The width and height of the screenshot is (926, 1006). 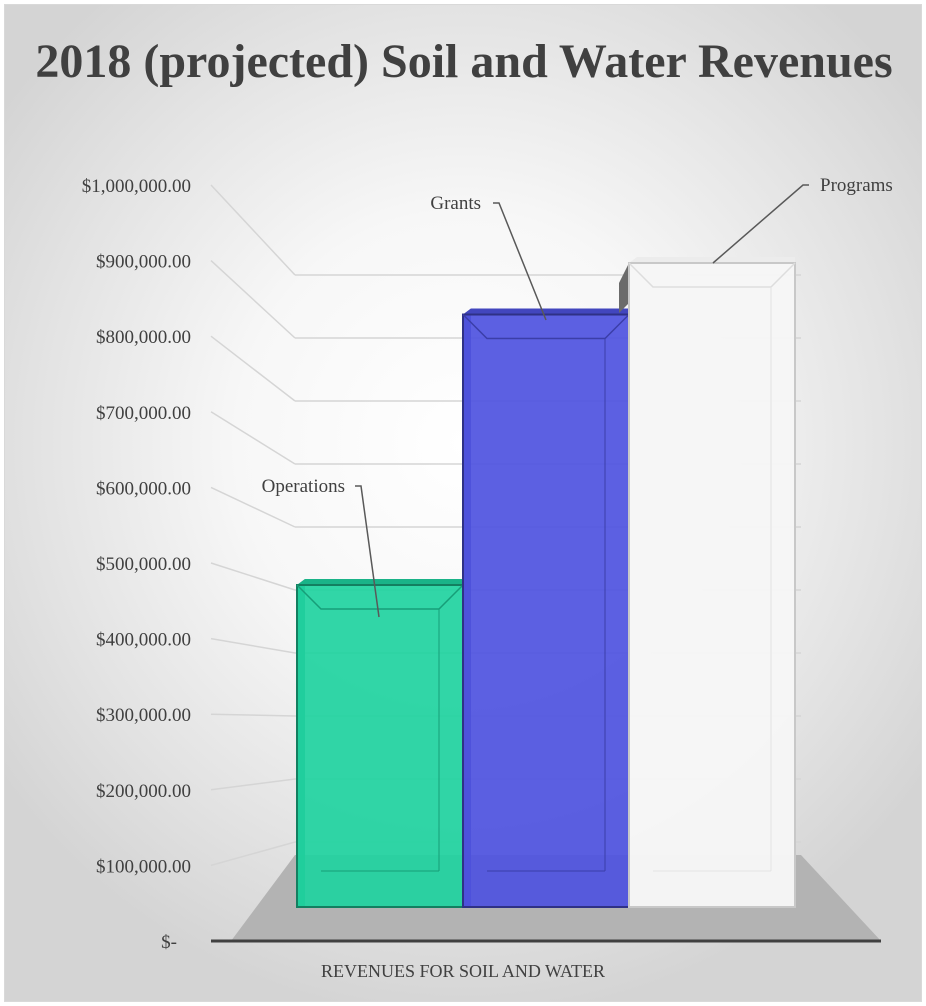 I want to click on y-tick-label: $1,000,000.00, so click(x=136, y=186).